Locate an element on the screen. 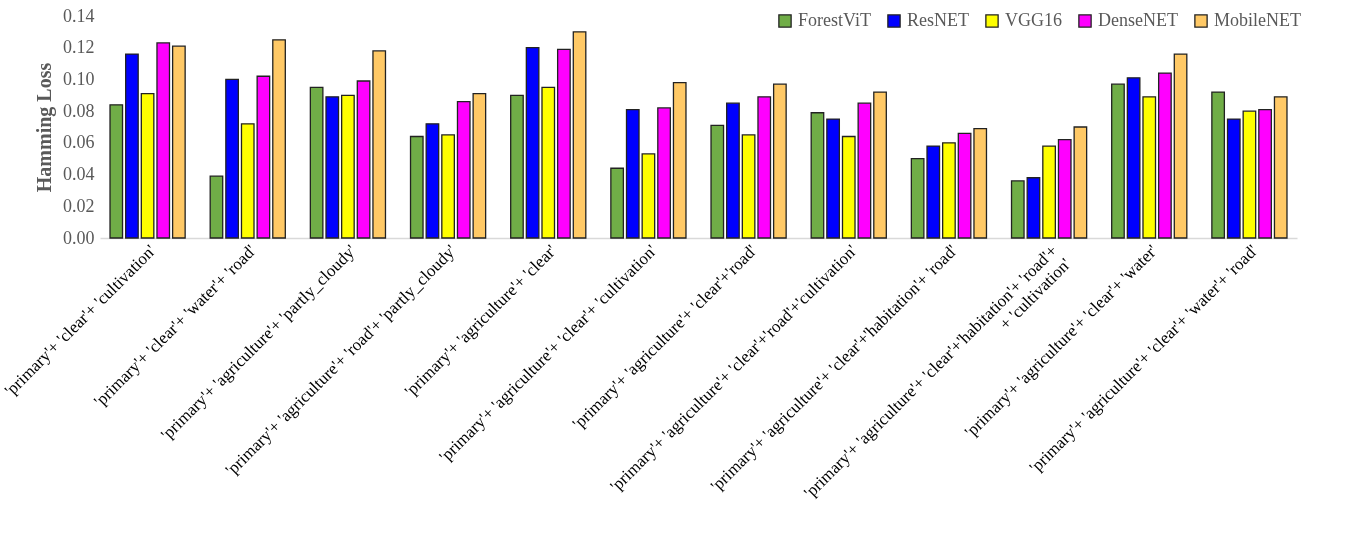  legend-label: ResNET is located at coordinates (938, 20).